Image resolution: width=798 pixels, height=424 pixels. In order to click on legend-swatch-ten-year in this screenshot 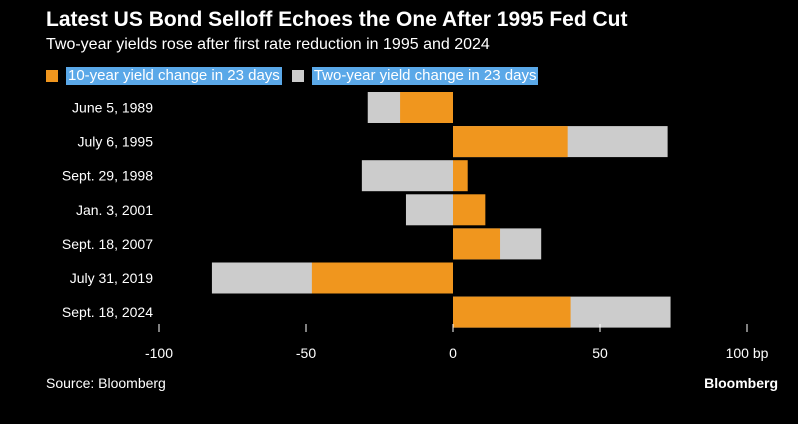, I will do `click(52, 76)`.